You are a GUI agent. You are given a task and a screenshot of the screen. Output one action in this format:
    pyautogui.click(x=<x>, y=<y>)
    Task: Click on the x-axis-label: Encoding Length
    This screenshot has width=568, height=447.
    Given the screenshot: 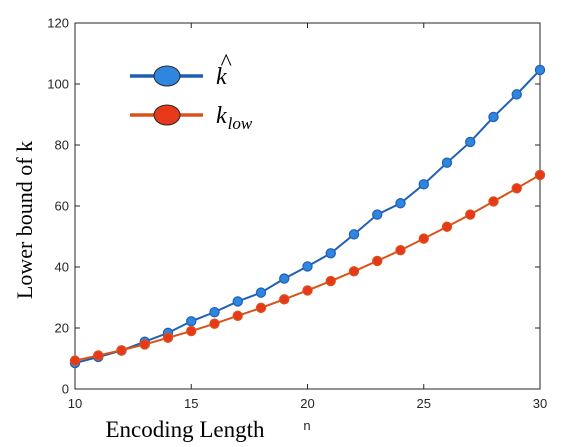 What is the action you would take?
    pyautogui.click(x=185, y=429)
    